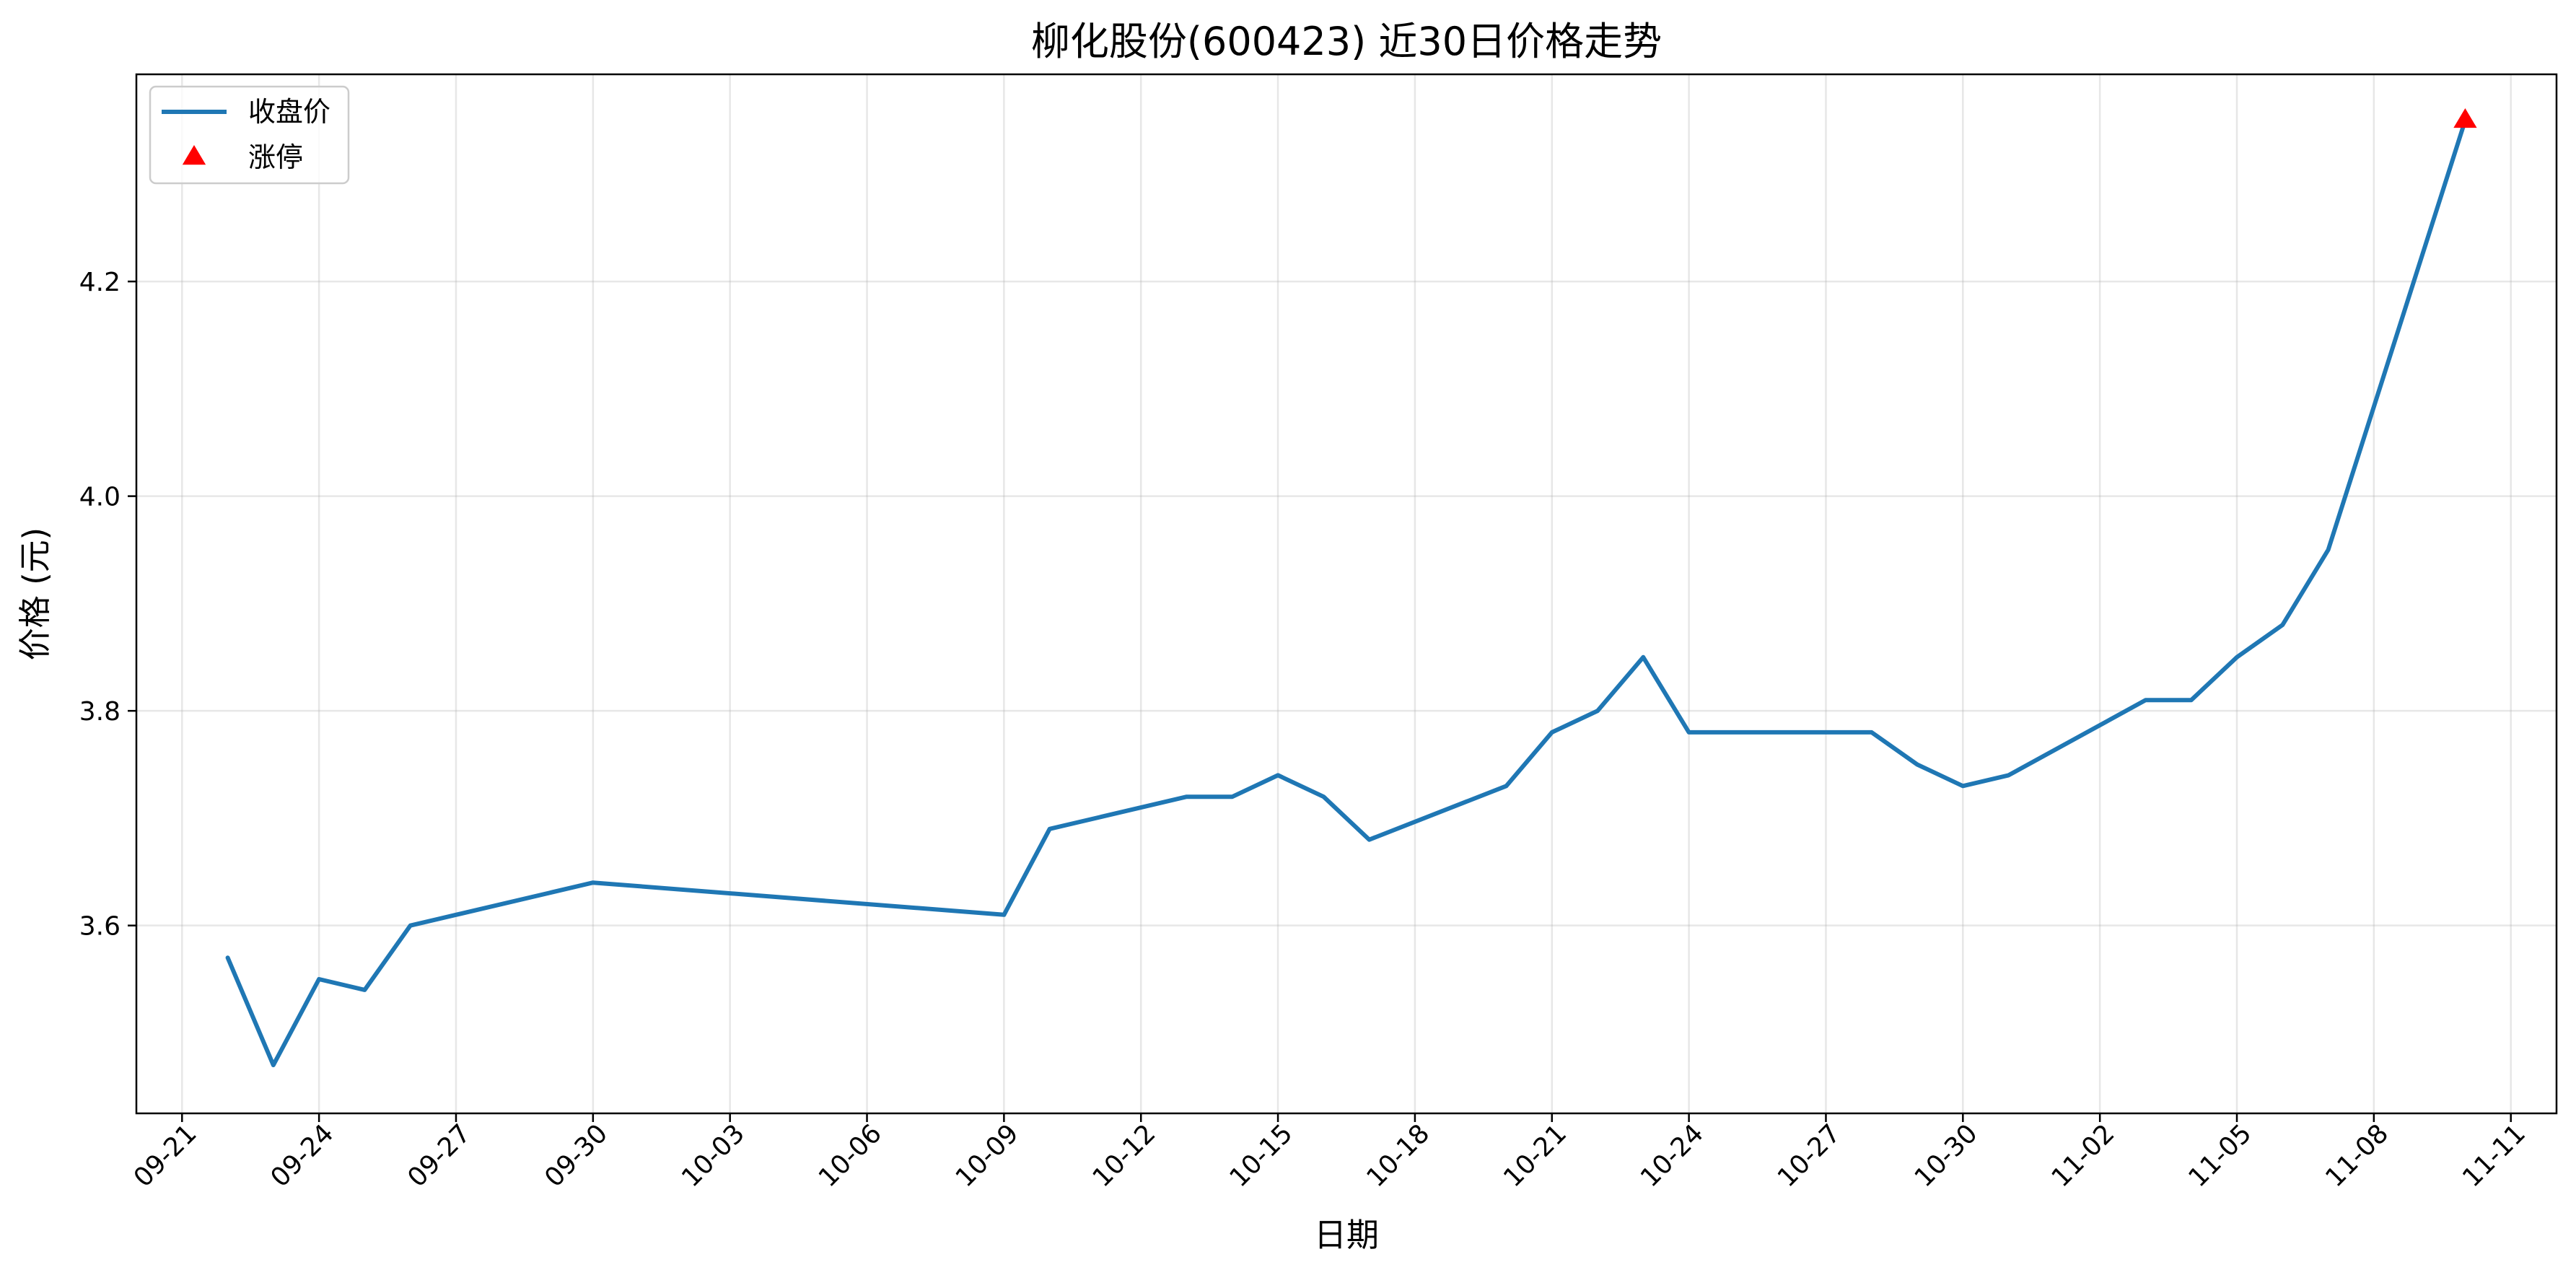  I want to click on x-axis-label: 日期, so click(1346, 1235).